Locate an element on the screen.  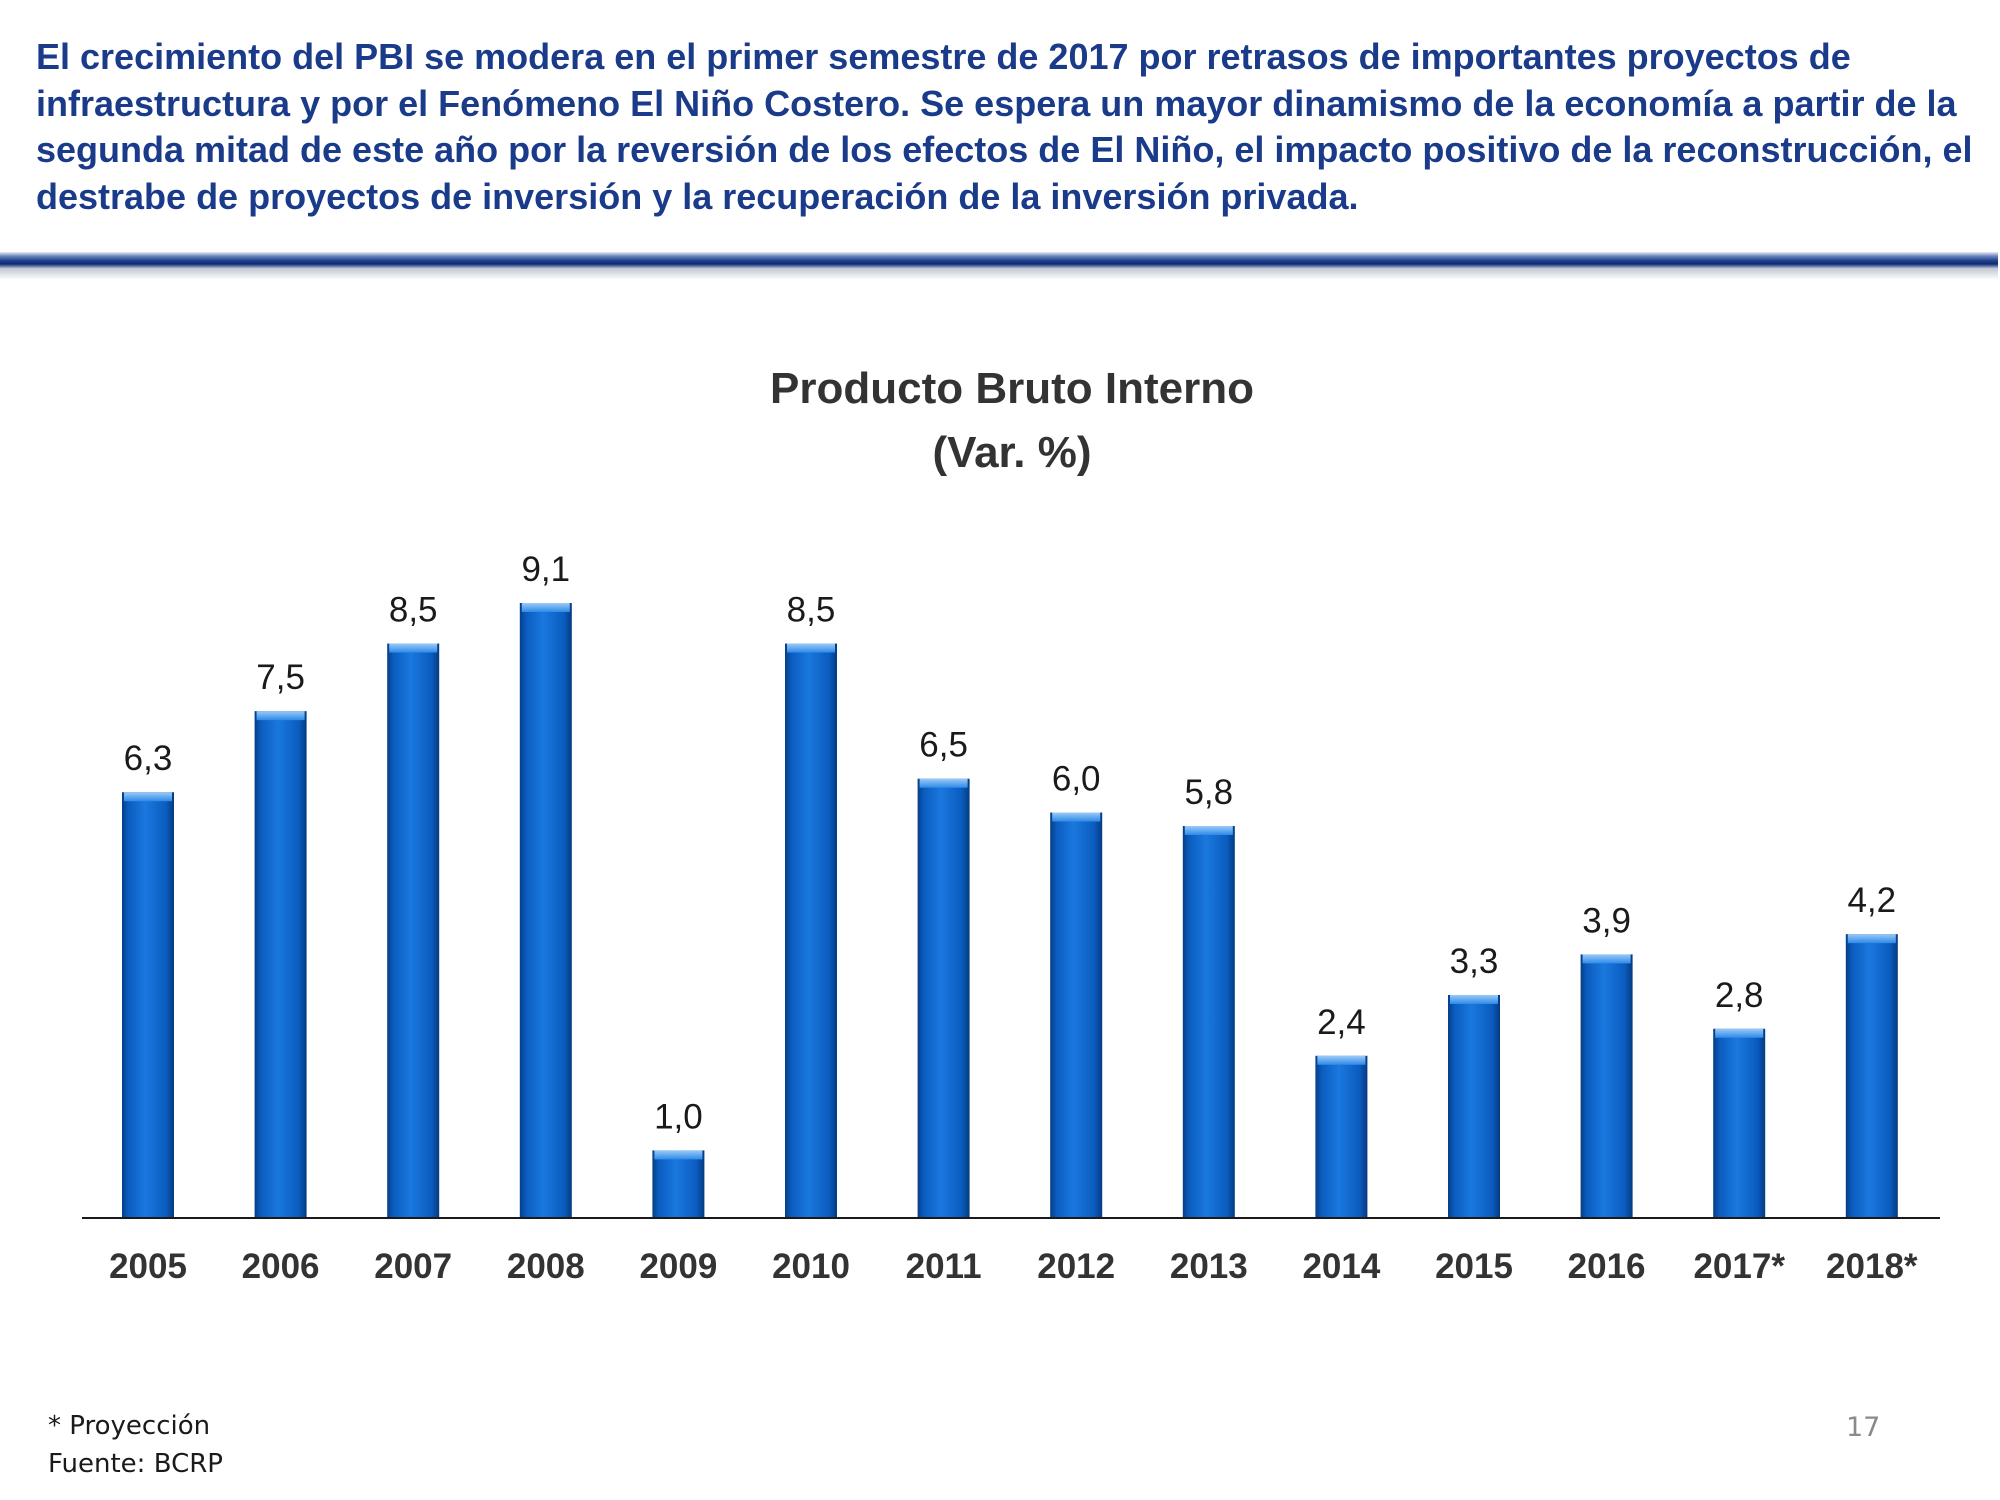
bar-2012 is located at coordinates (1076, 1015).